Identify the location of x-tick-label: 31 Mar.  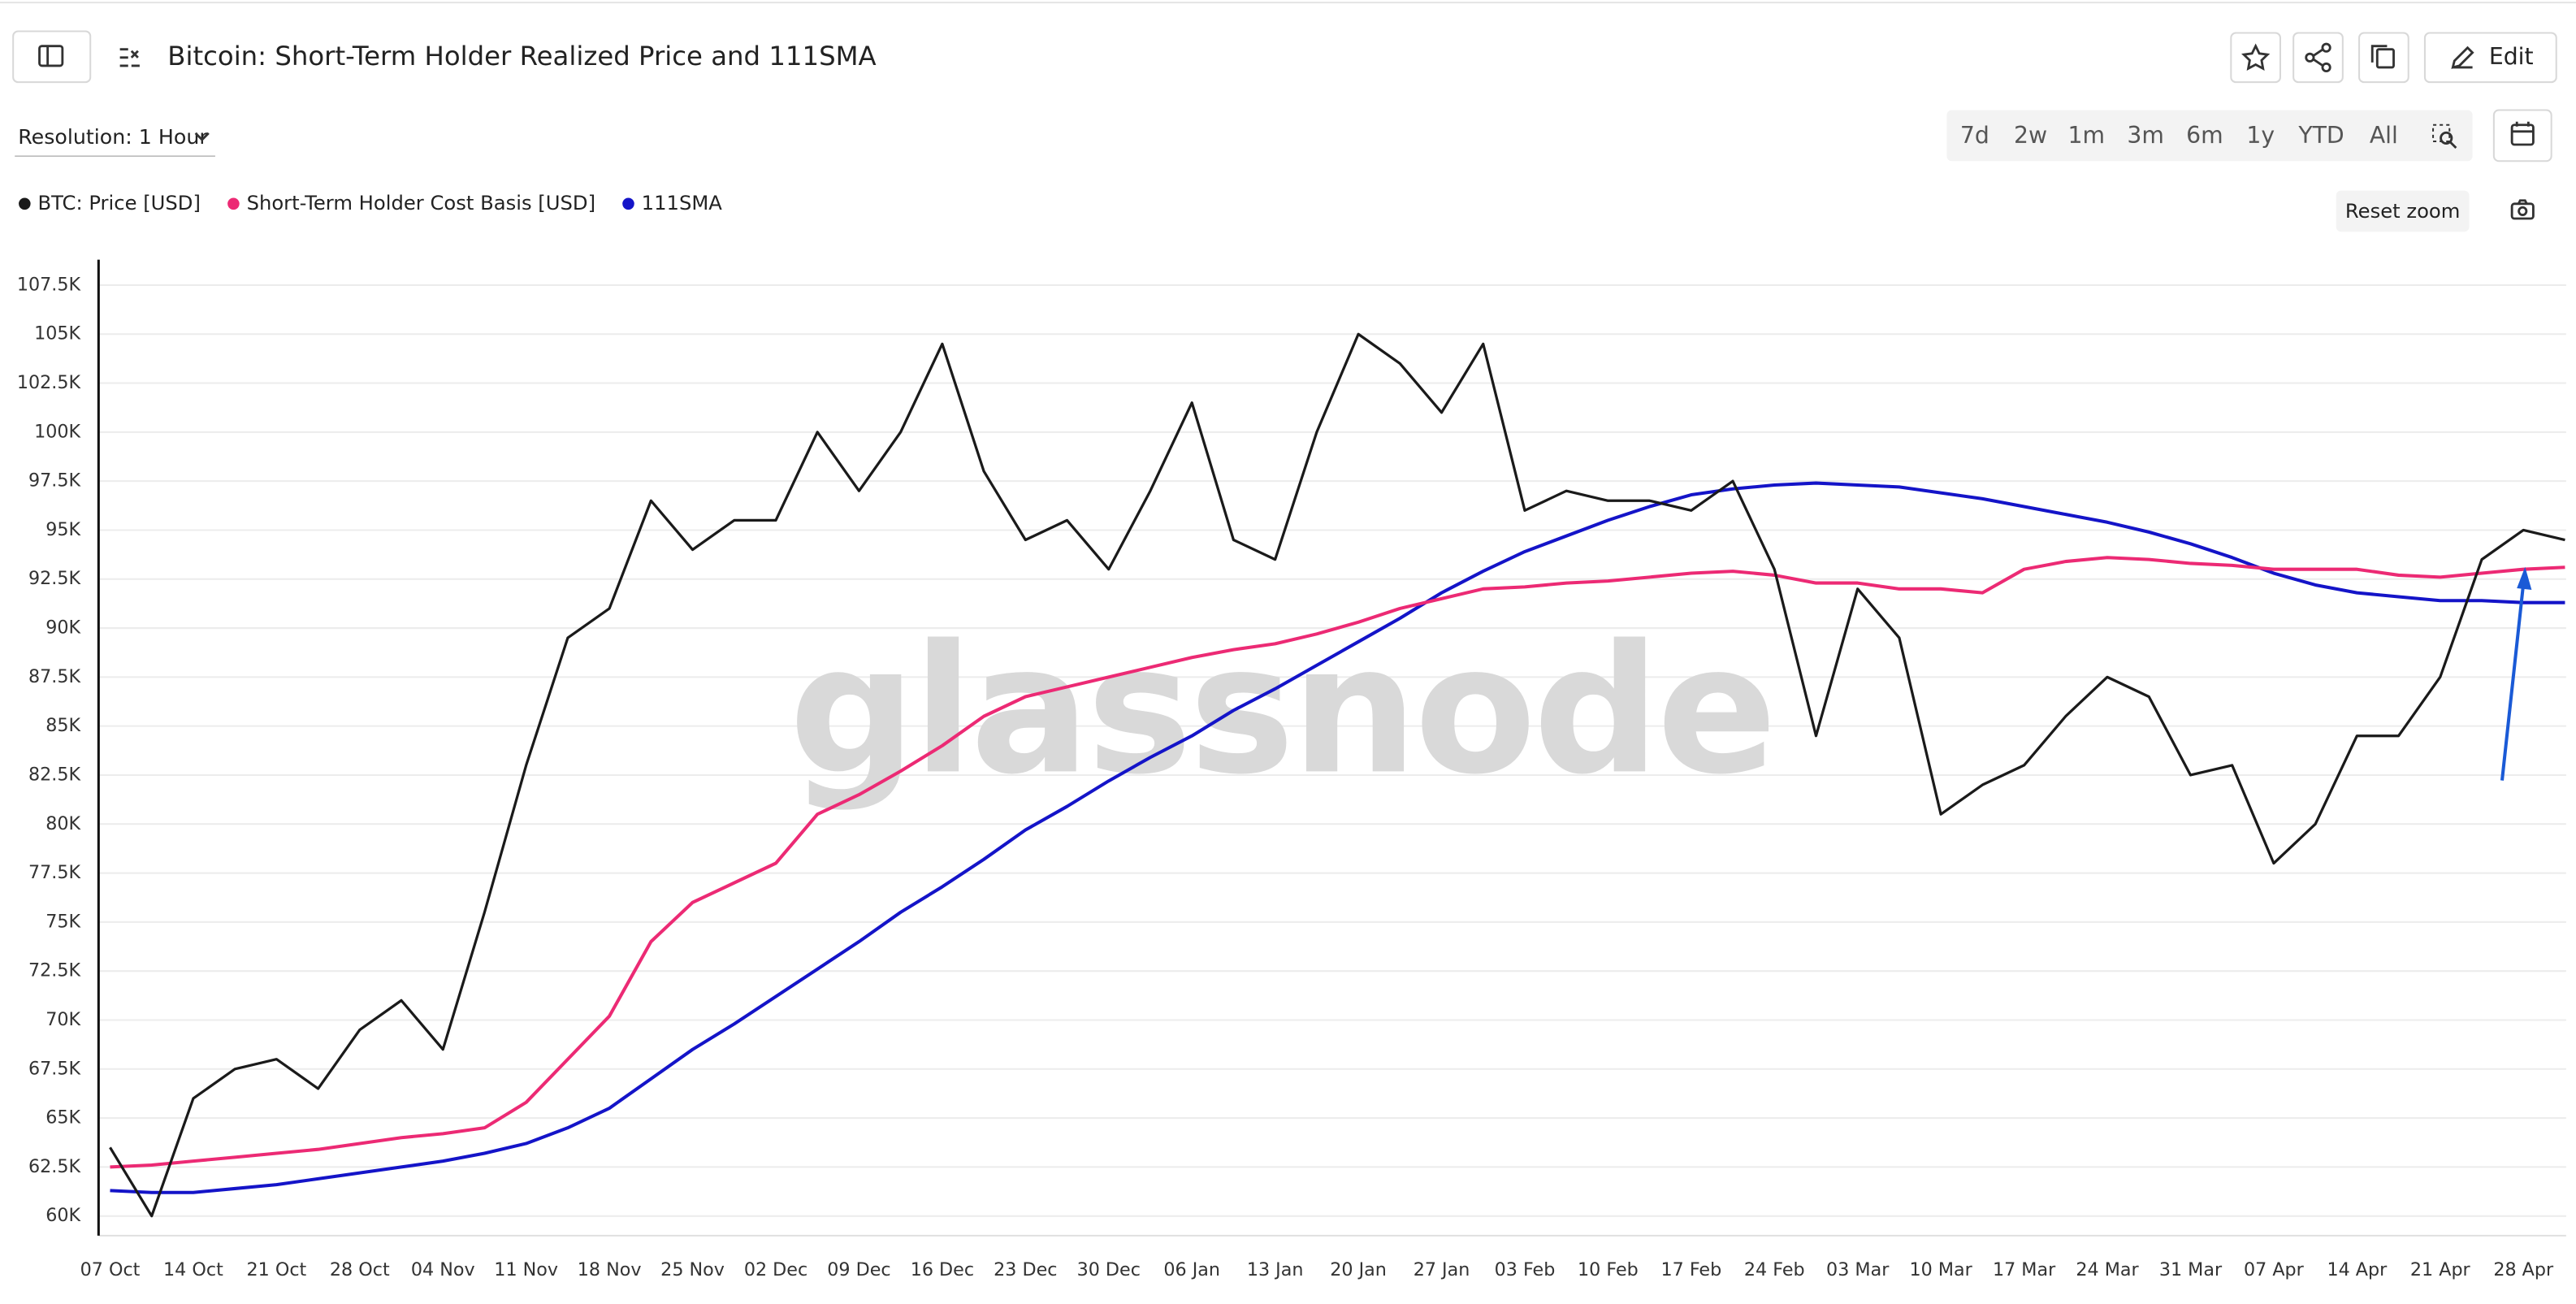
(2191, 1269).